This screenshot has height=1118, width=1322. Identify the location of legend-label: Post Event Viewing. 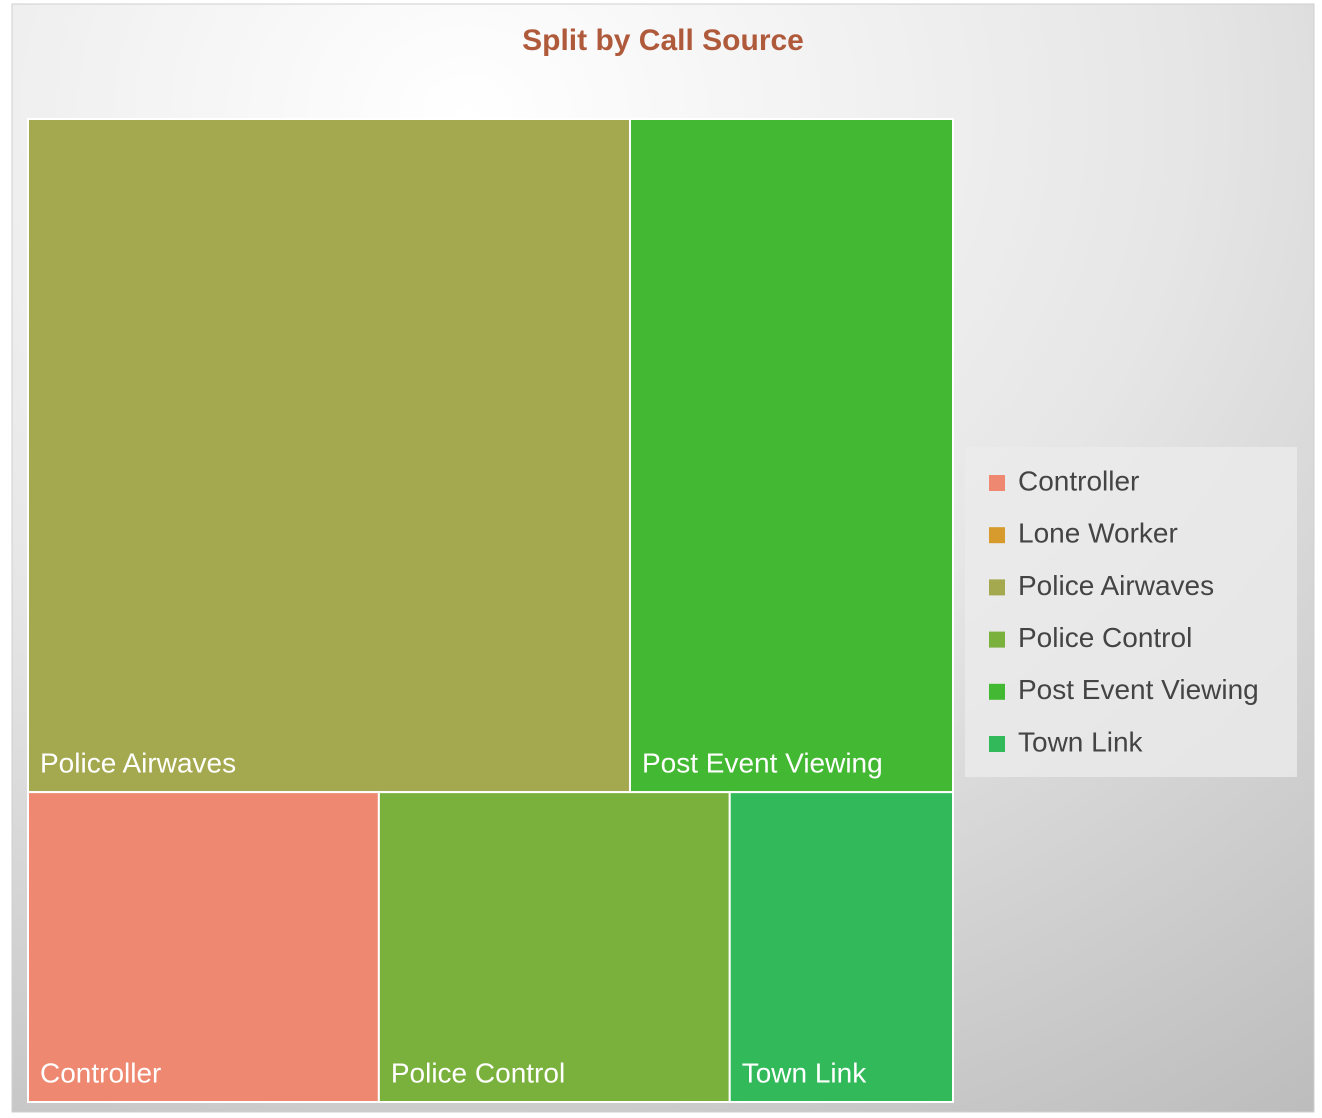
(1138, 689).